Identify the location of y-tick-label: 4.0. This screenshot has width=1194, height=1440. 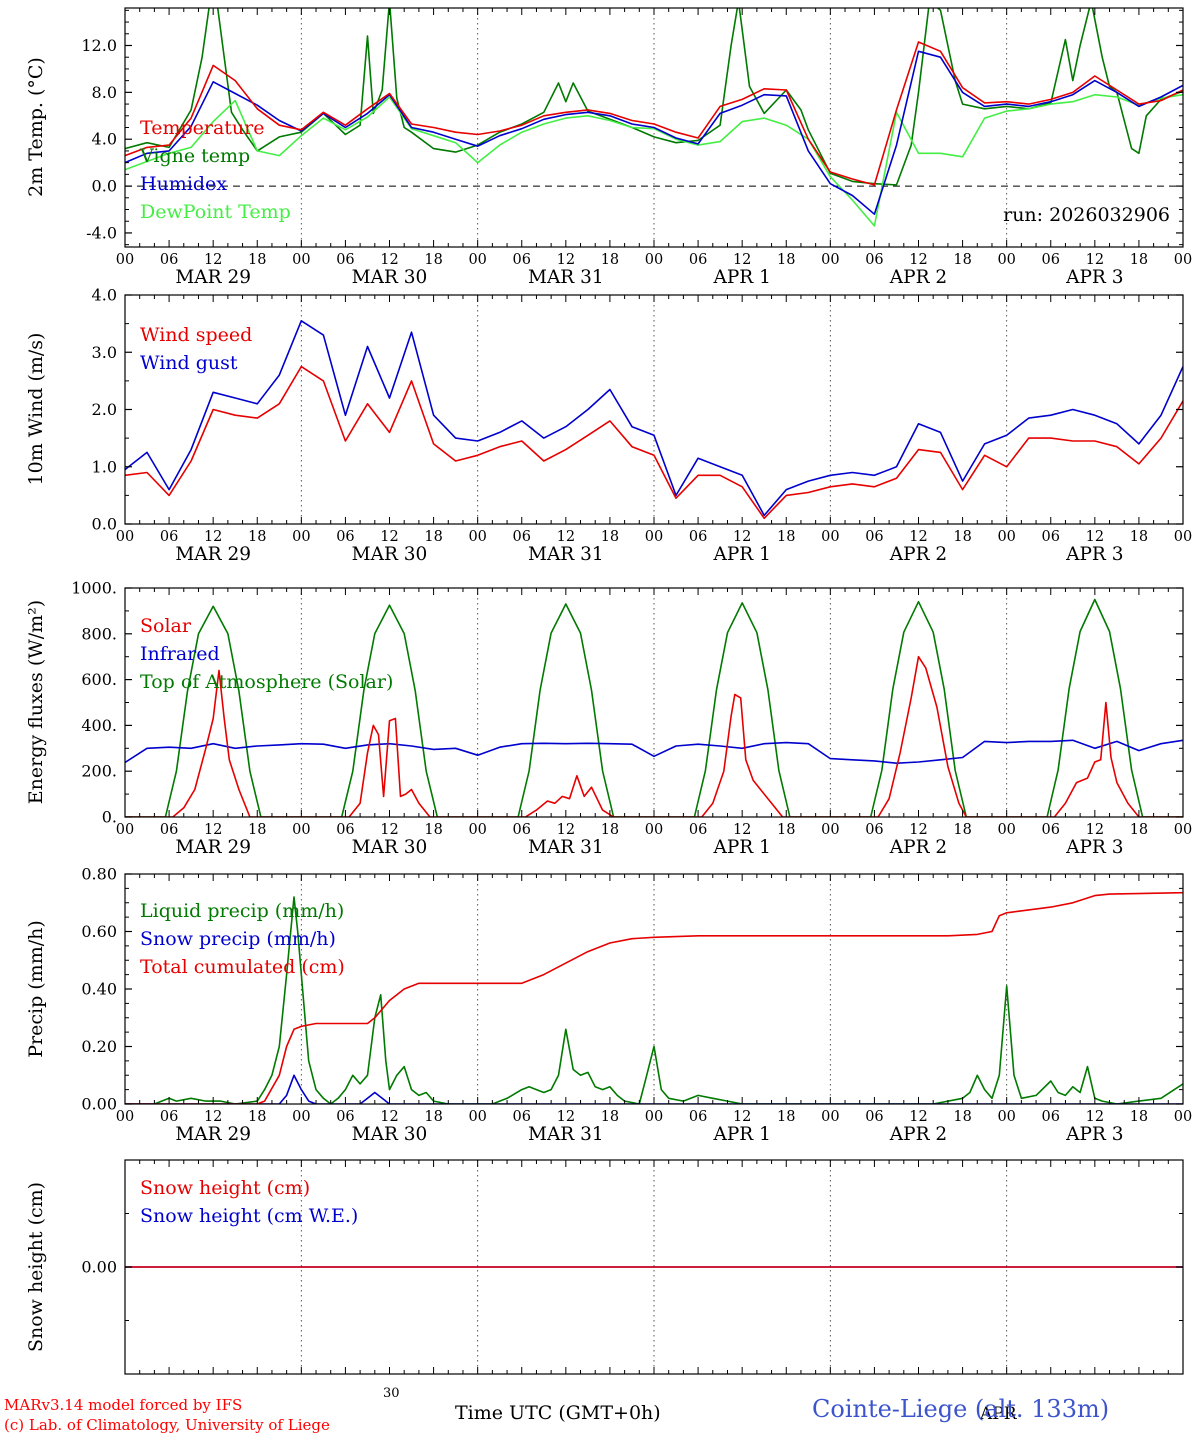
(104, 139).